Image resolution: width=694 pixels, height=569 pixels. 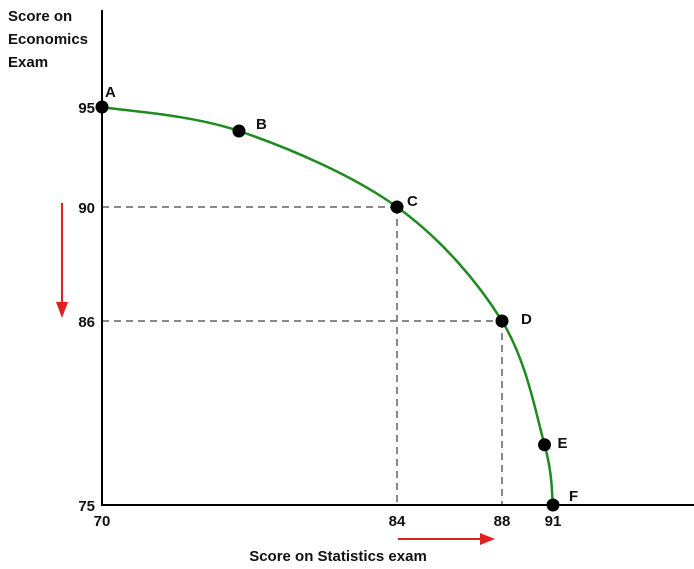 What do you see at coordinates (526, 319) in the screenshot?
I see `point-label-d: D` at bounding box center [526, 319].